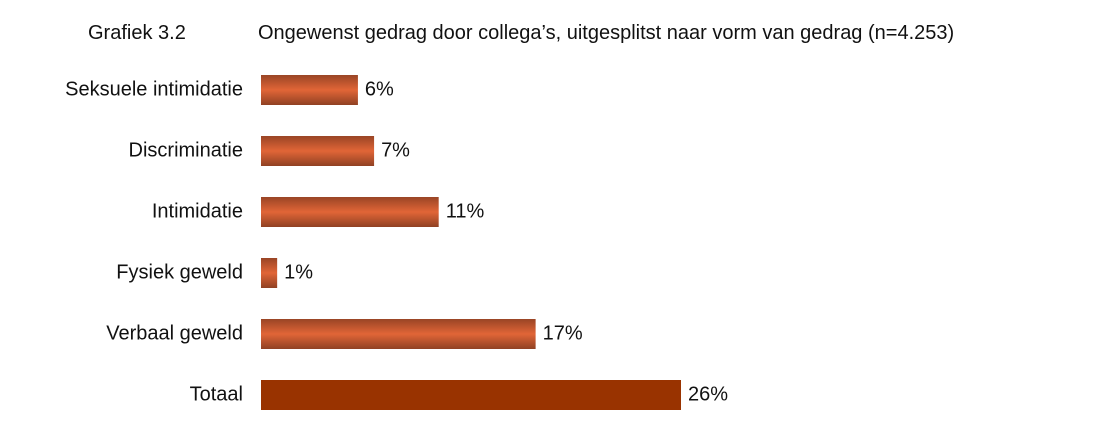 Image resolution: width=1101 pixels, height=421 pixels. What do you see at coordinates (137, 33) in the screenshot?
I see `figure-label: Grafiek 3.2` at bounding box center [137, 33].